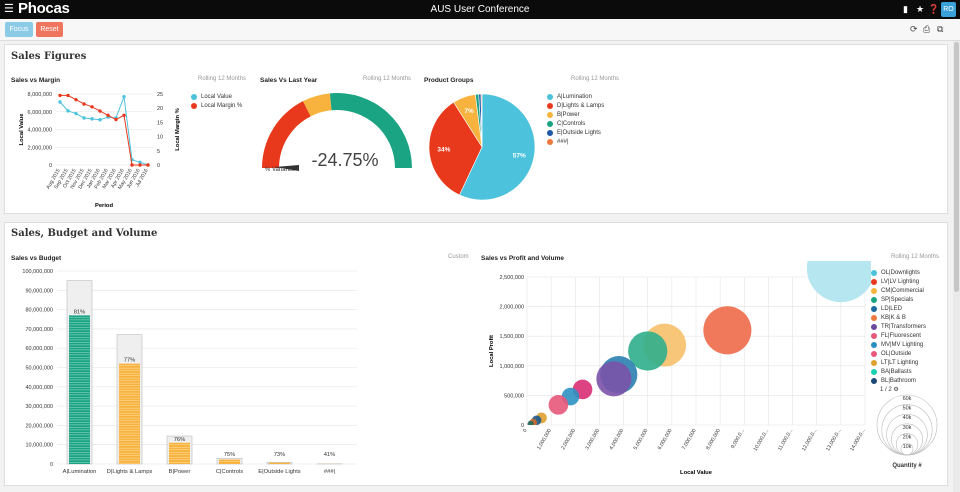  Describe the element at coordinates (896, 390) in the screenshot. I see `pager-next-icon: ⚙` at that location.